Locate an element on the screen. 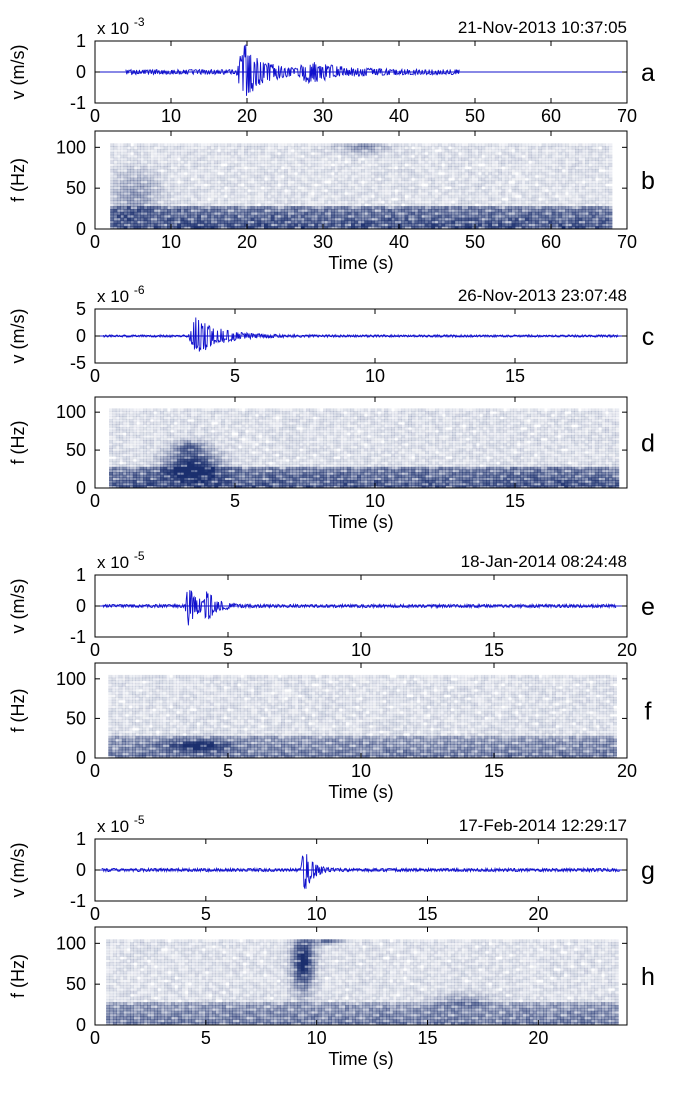 The image size is (692, 1101). spectrogram-panel-h: 0 5 10 15 20 0 50 100 f (Hz) h Time (s) is located at coordinates (331, 997).